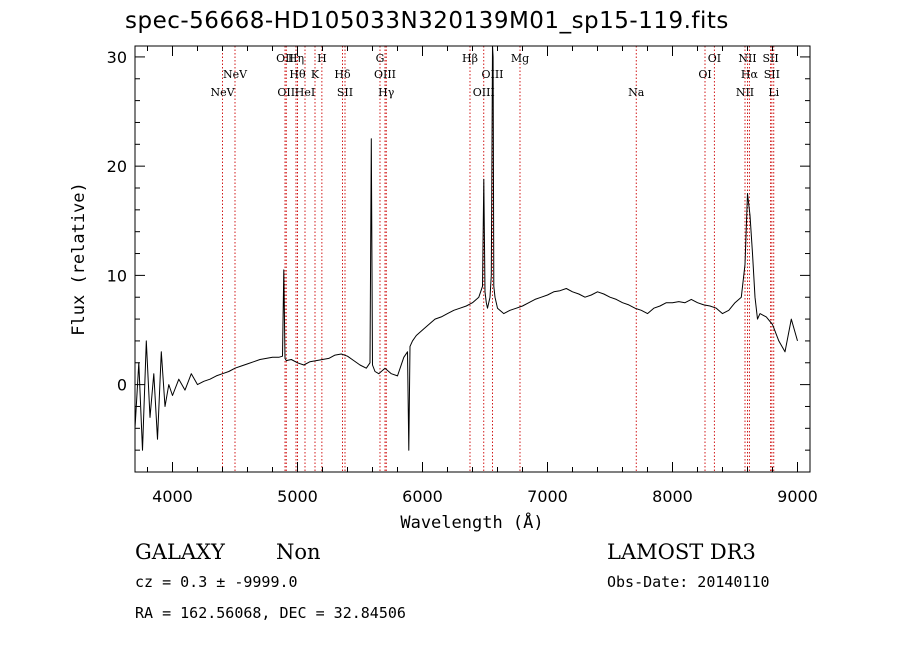 Image resolution: width=900 pixels, height=649 pixels. What do you see at coordinates (773, 92) in the screenshot?
I see `line-marker-label: Li` at bounding box center [773, 92].